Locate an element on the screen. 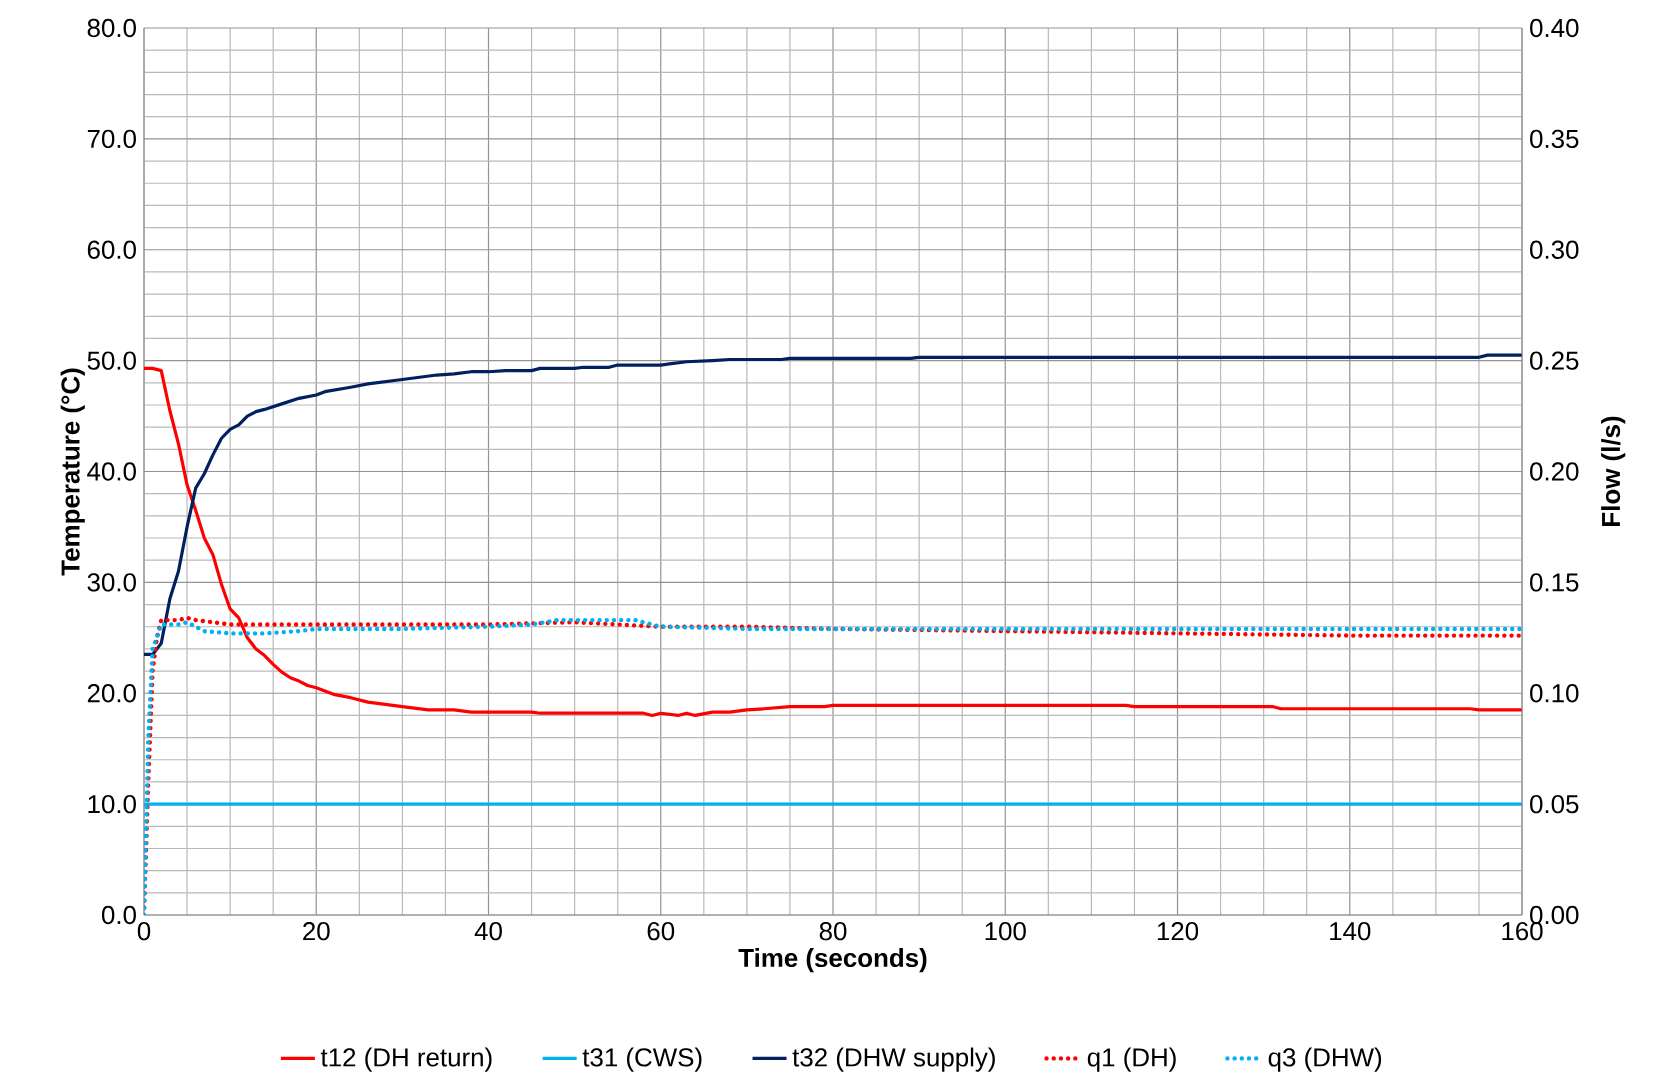 The height and width of the screenshot is (1087, 1665). y2-tick-label: 0.25 is located at coordinates (1554, 360).